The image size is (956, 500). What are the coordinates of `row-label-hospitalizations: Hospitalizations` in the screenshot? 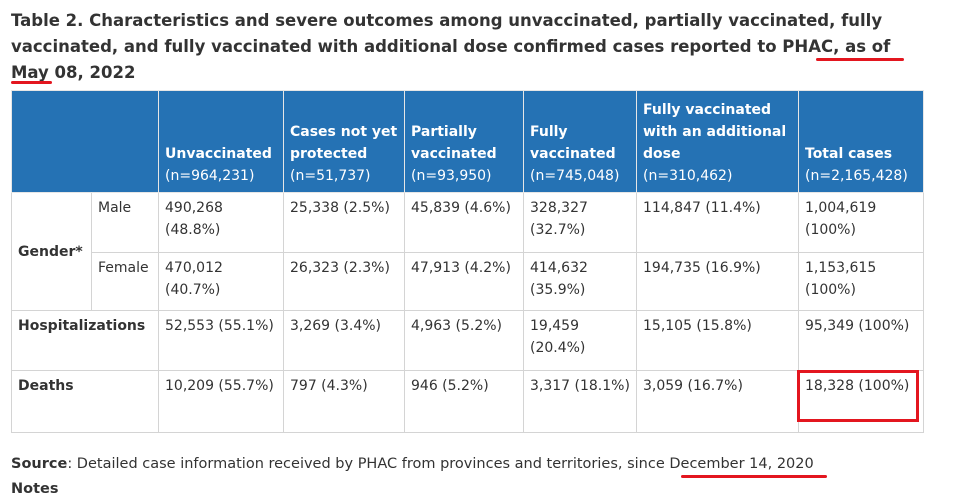 It's located at (85, 340).